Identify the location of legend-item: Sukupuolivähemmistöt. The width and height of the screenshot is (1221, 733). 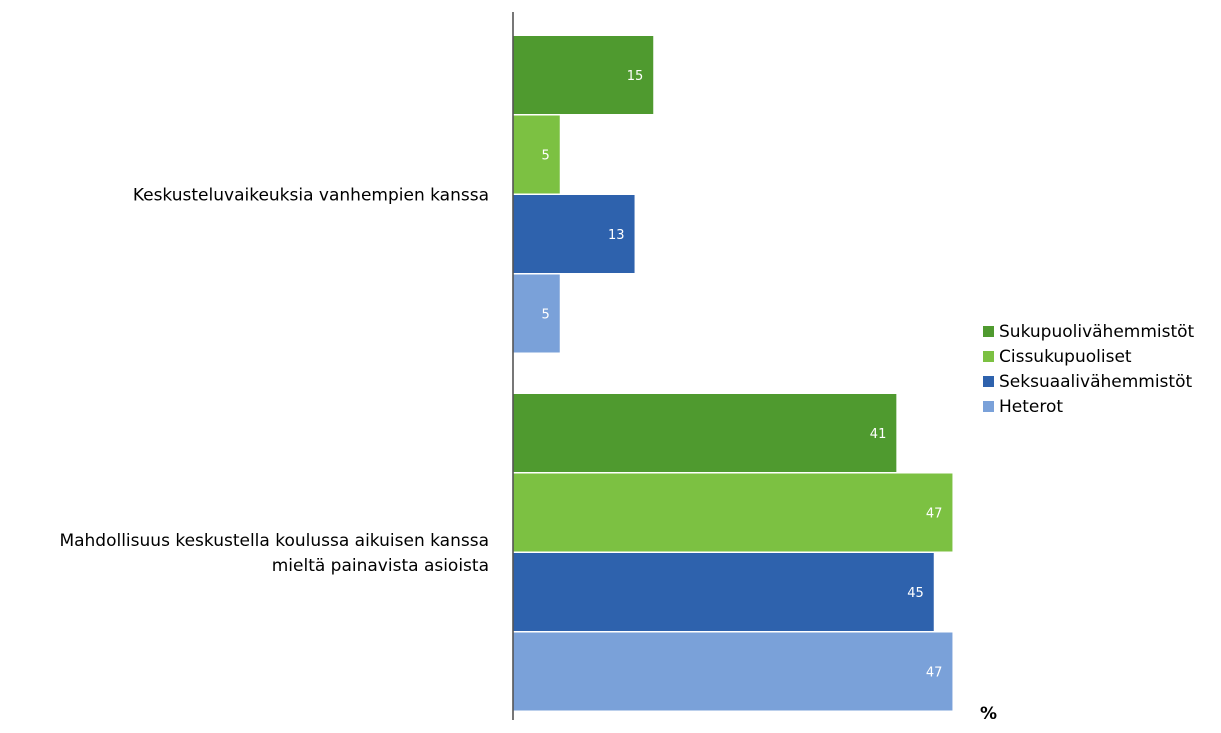
(1089, 332).